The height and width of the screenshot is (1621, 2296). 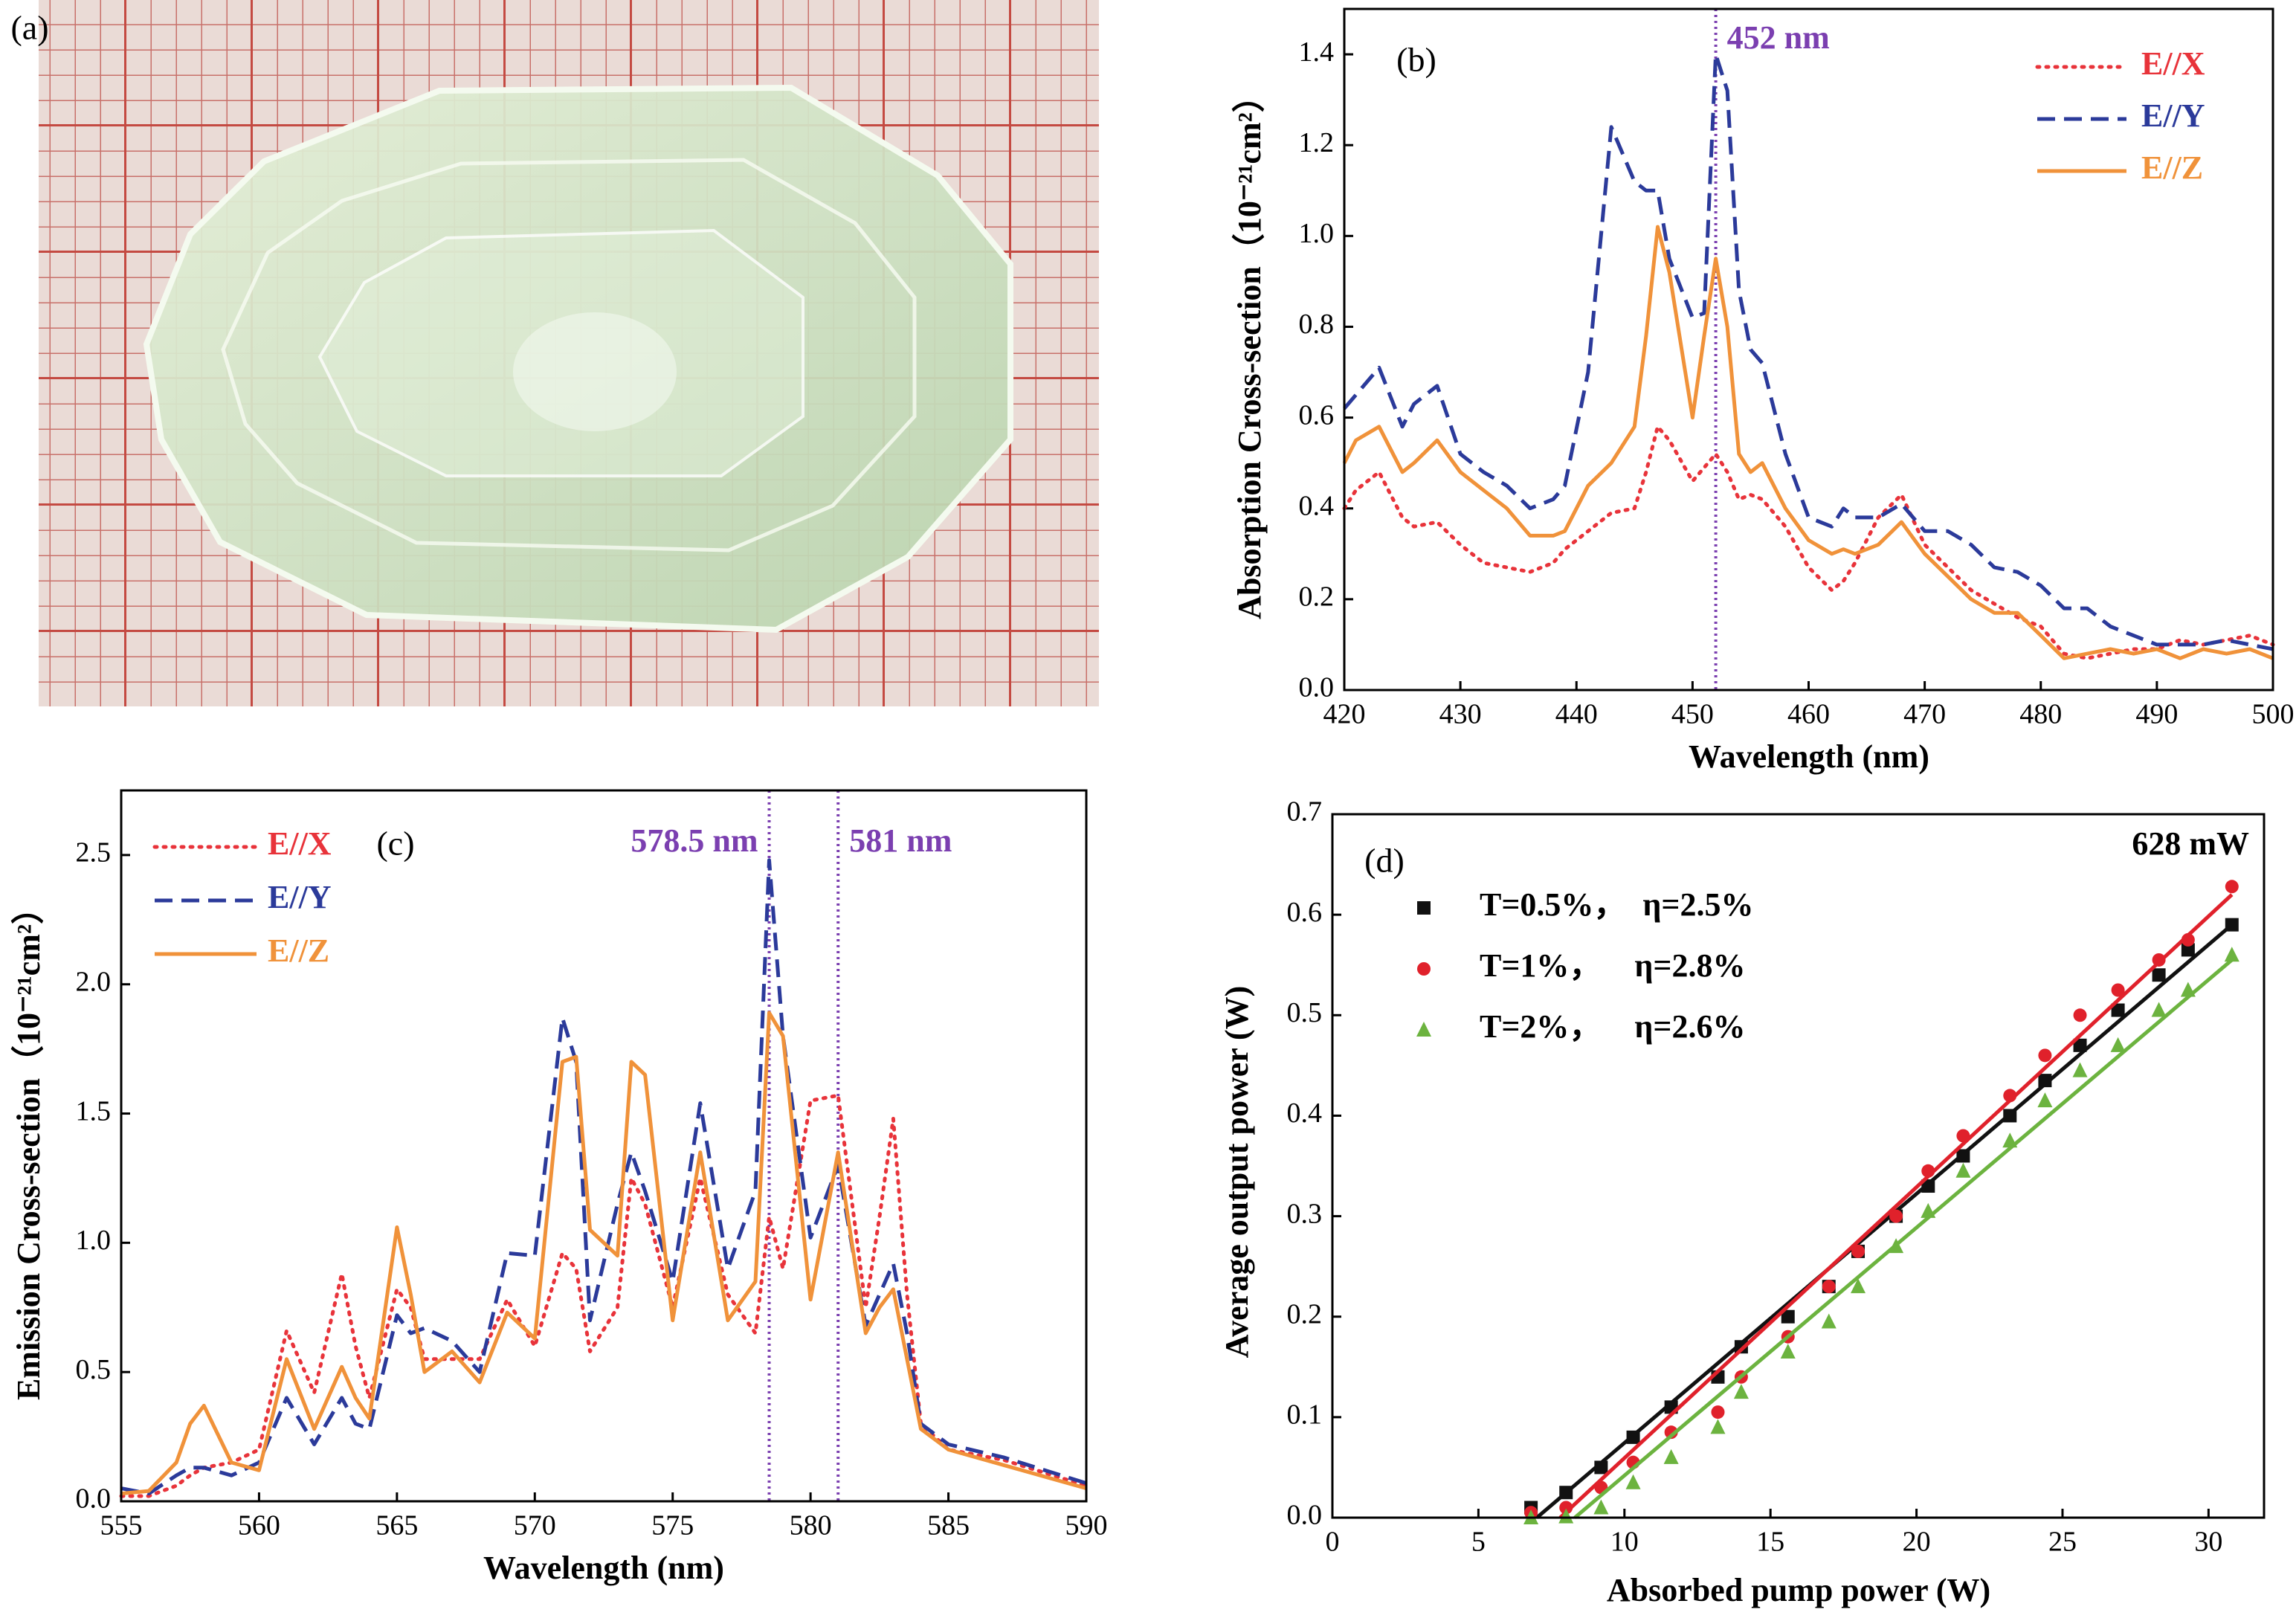 What do you see at coordinates (121, 1525) in the screenshot?
I see `x-tick-label: 555` at bounding box center [121, 1525].